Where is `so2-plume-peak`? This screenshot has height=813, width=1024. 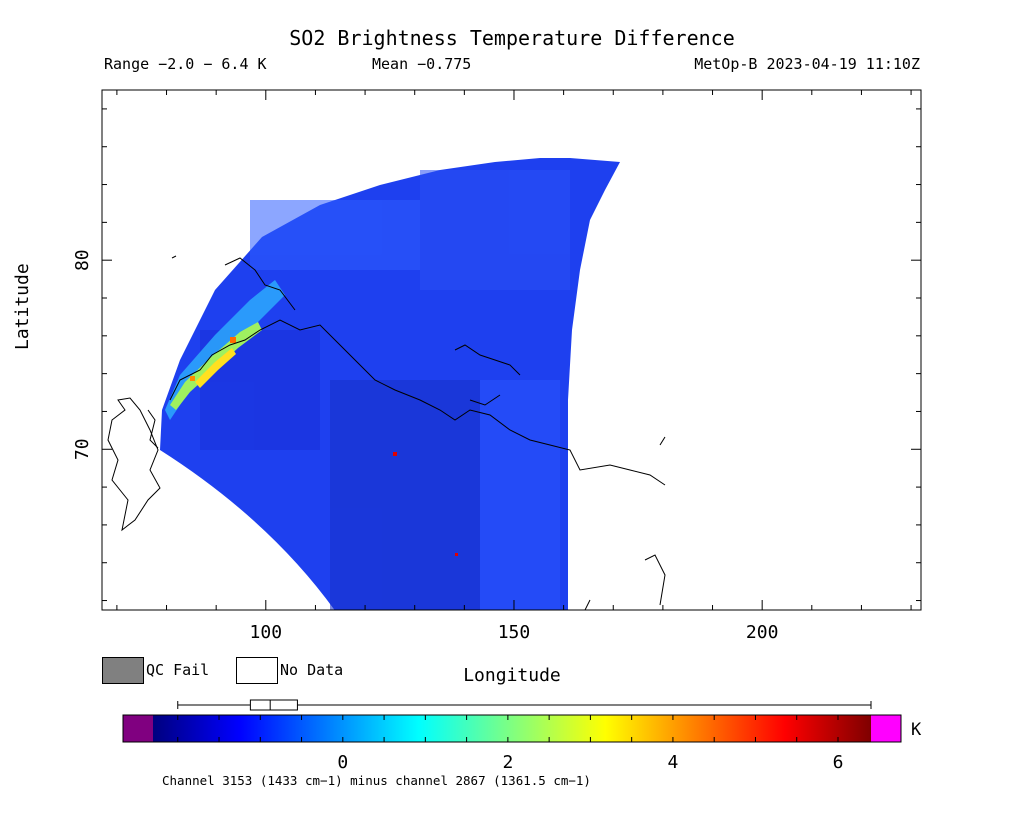
so2-plume-peak is located at coordinates (215, 368).